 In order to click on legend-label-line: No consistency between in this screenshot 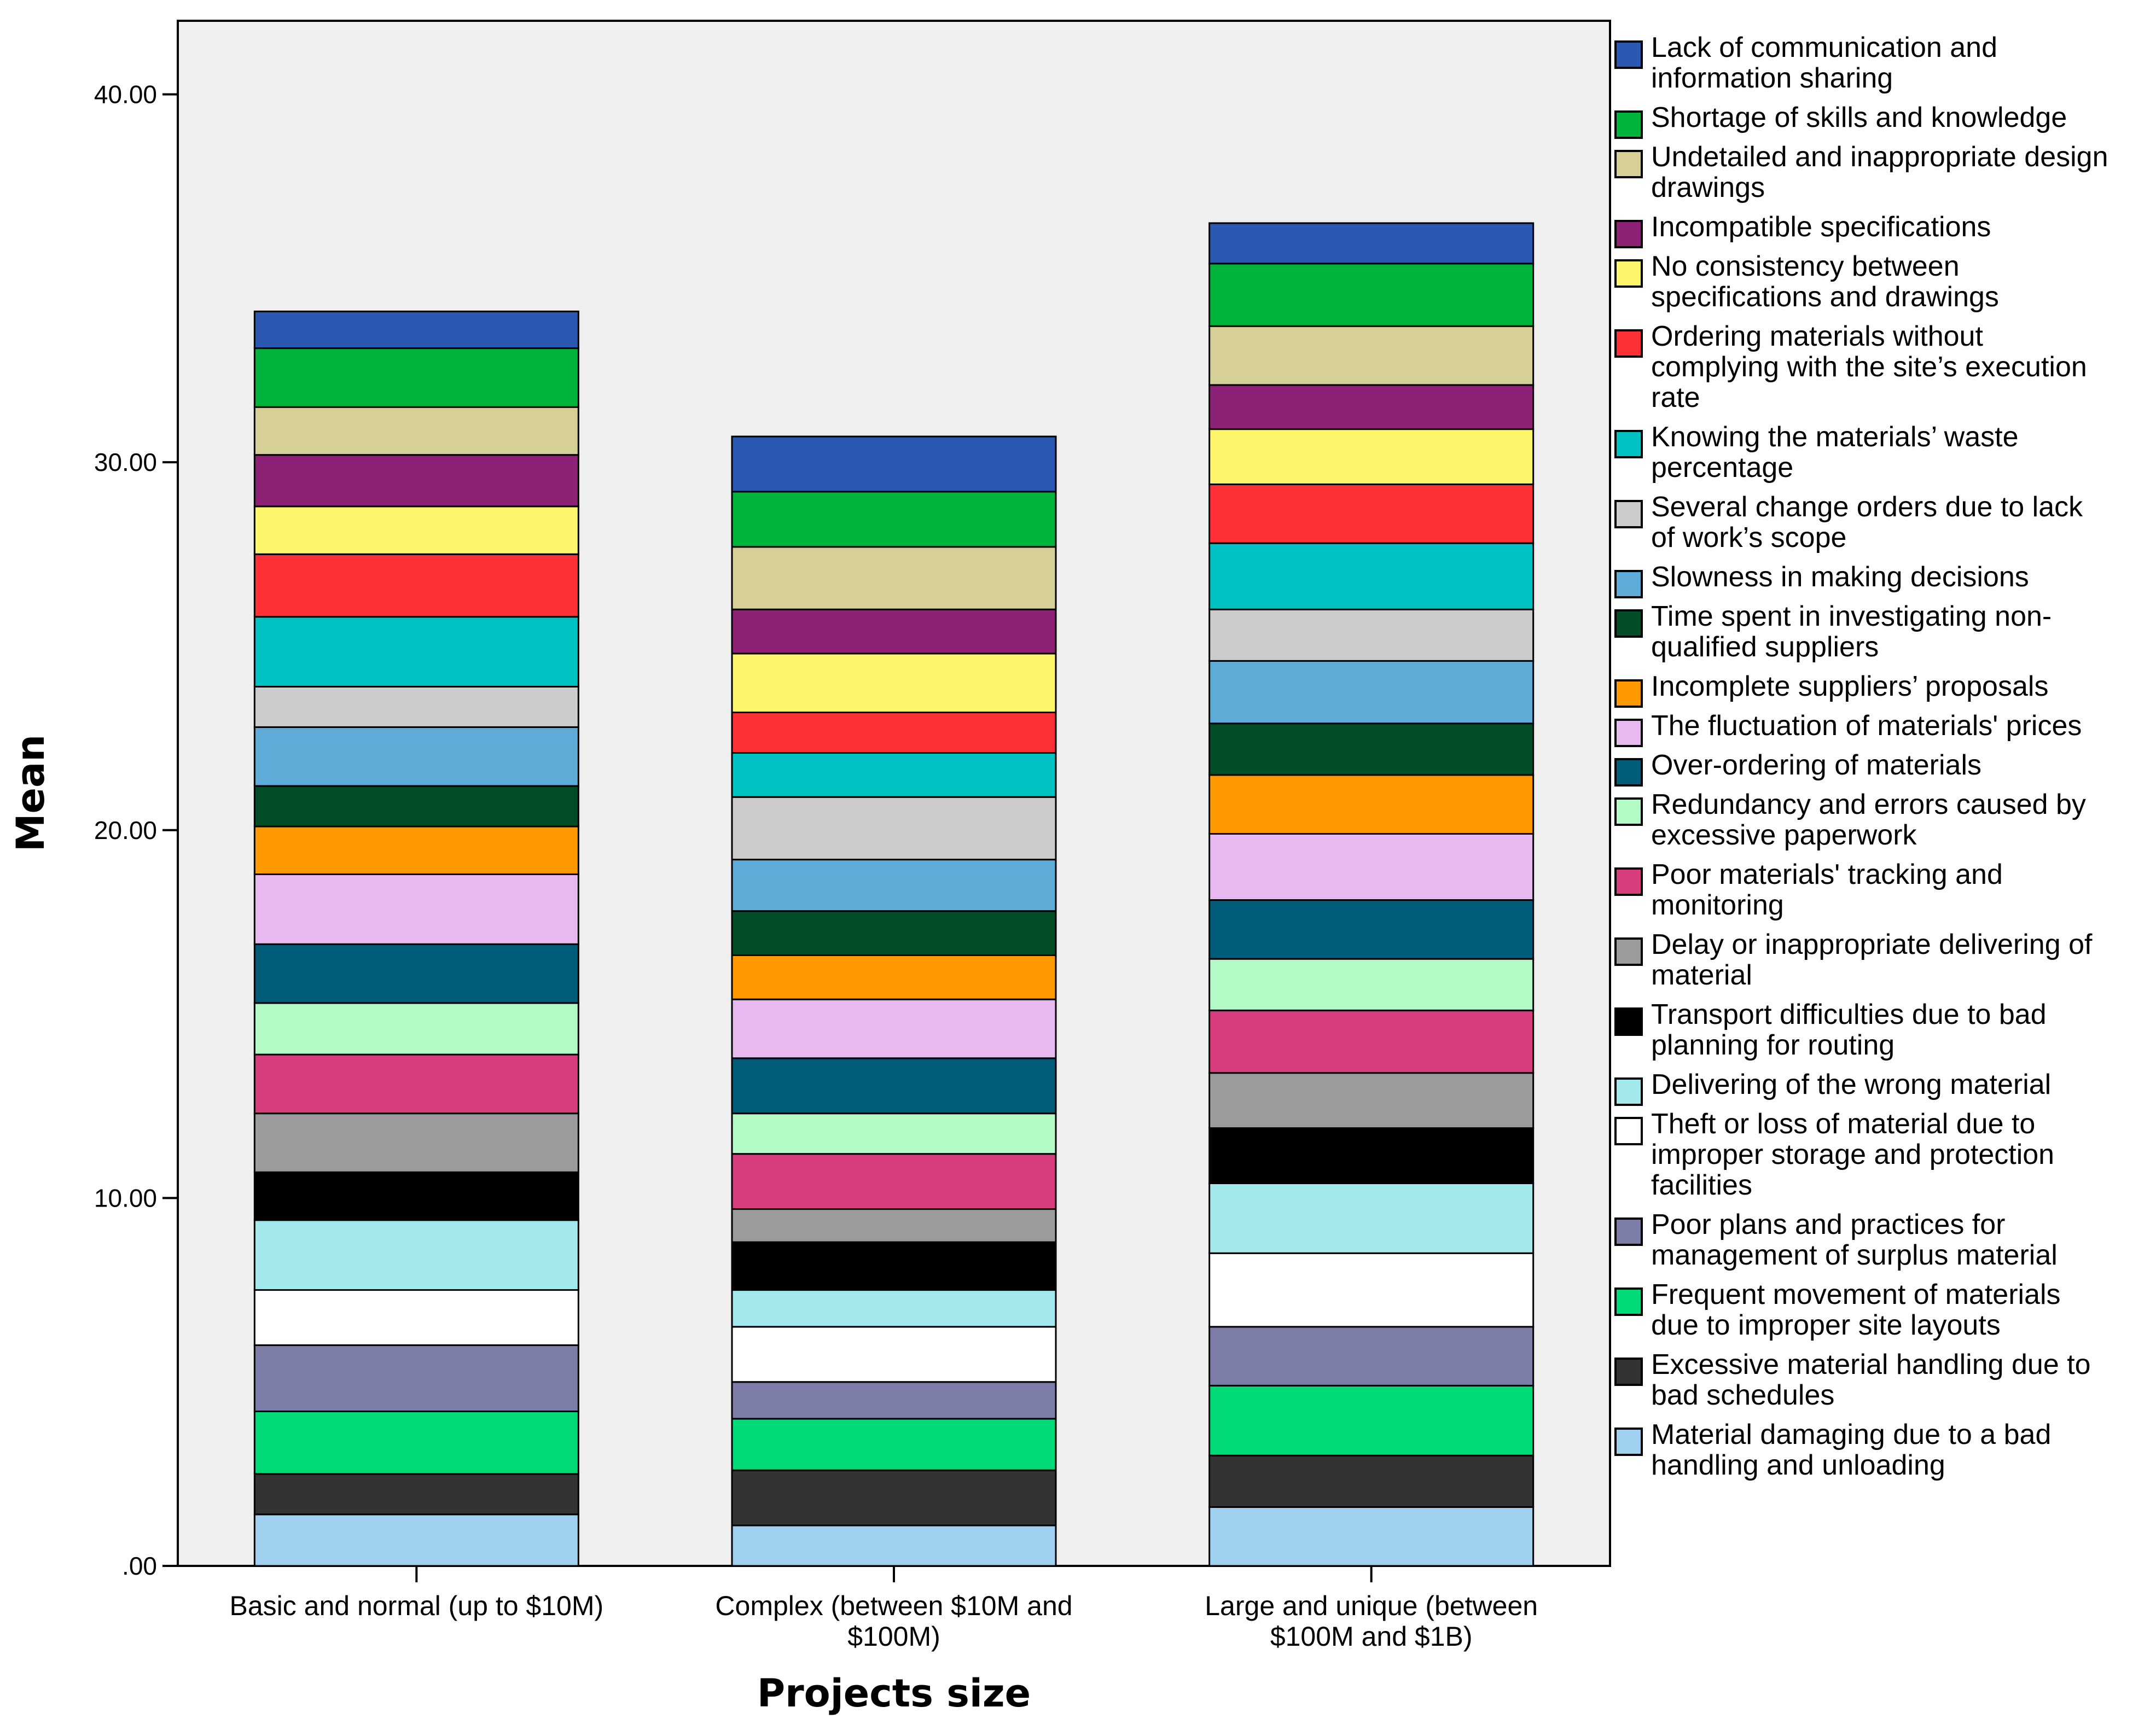, I will do `click(1805, 266)`.